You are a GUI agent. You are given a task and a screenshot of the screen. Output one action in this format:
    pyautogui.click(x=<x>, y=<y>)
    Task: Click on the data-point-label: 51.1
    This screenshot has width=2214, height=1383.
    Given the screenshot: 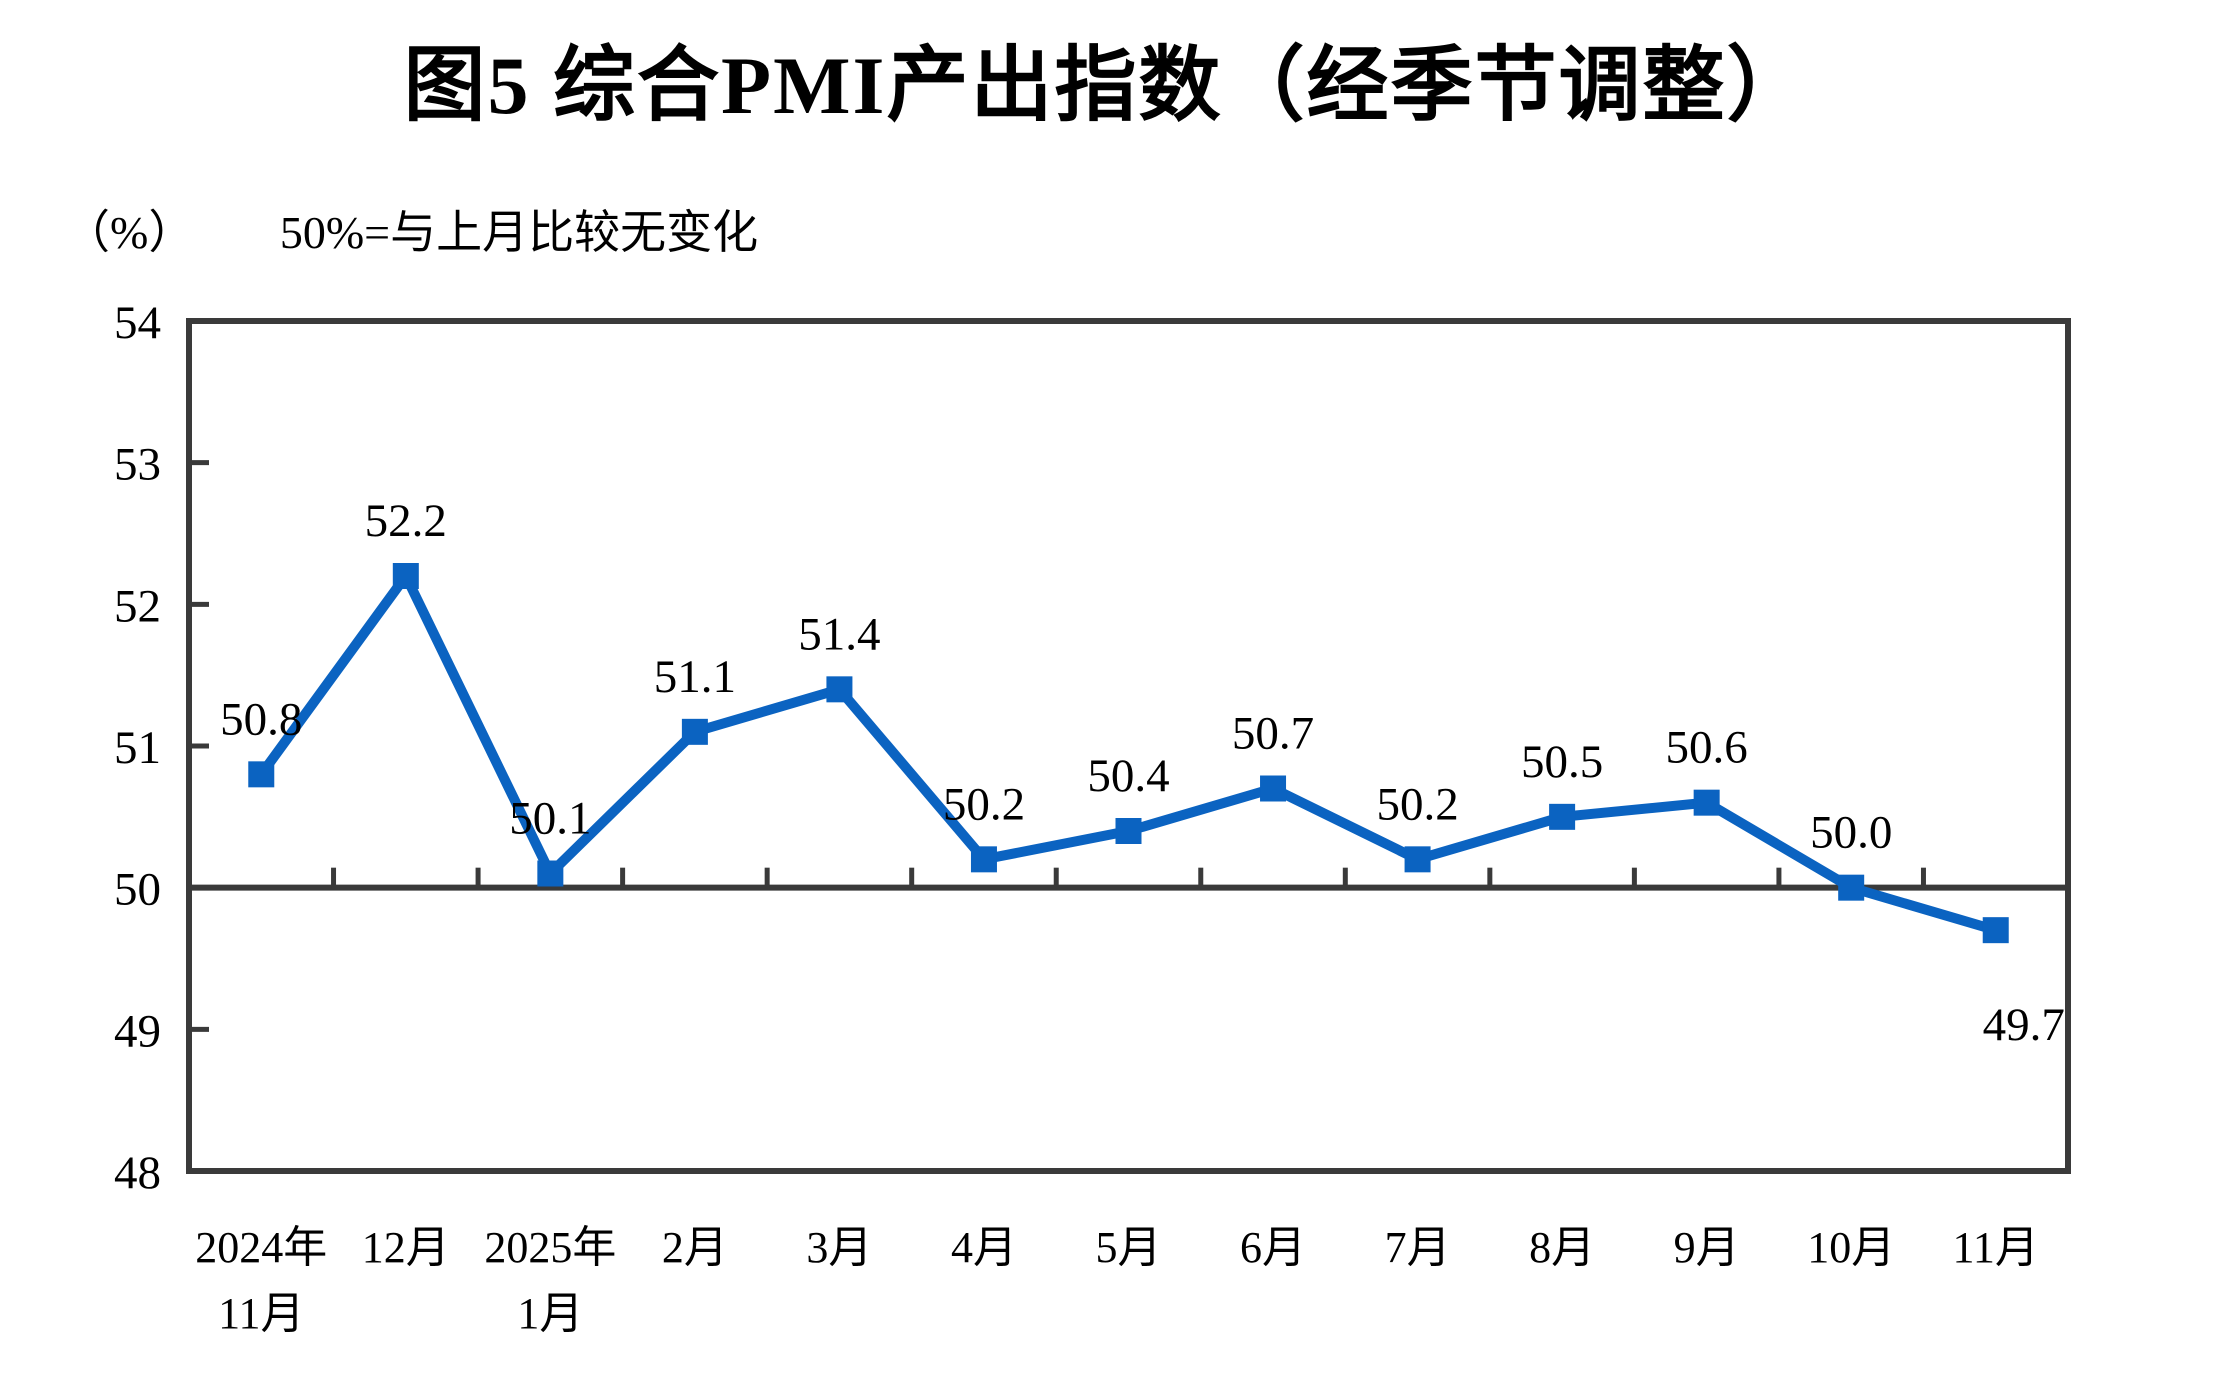 What is the action you would take?
    pyautogui.click(x=695, y=677)
    